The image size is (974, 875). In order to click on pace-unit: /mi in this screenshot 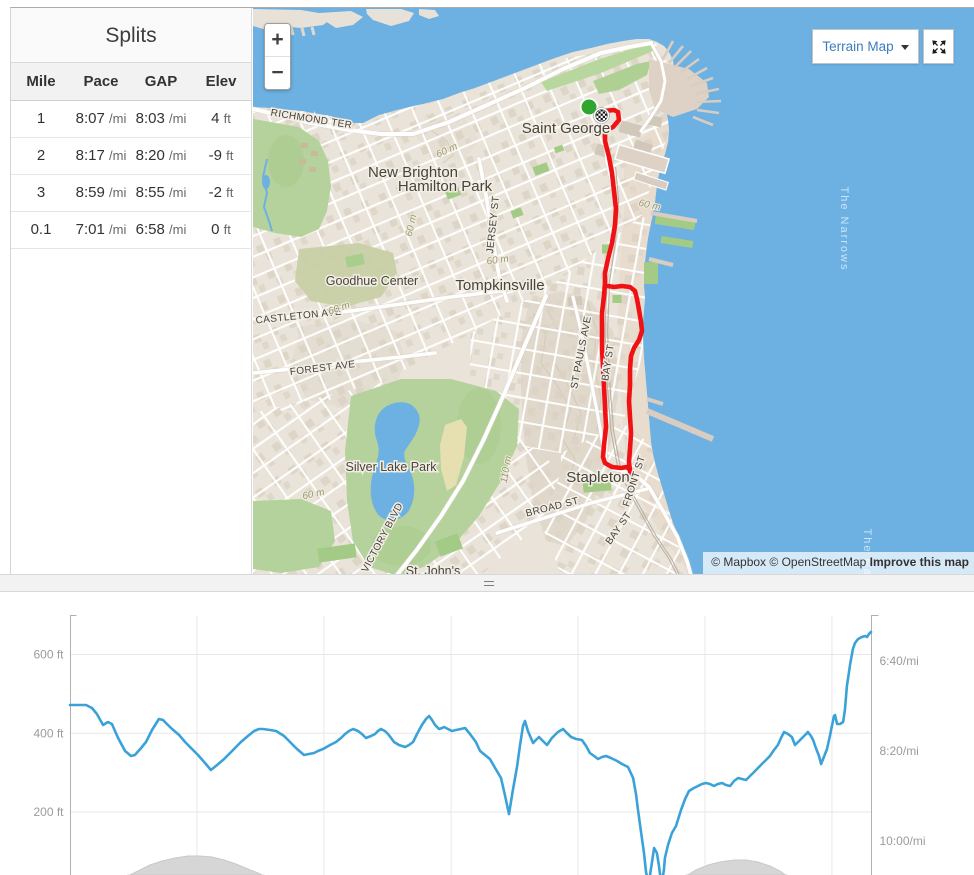, I will do `click(118, 155)`.